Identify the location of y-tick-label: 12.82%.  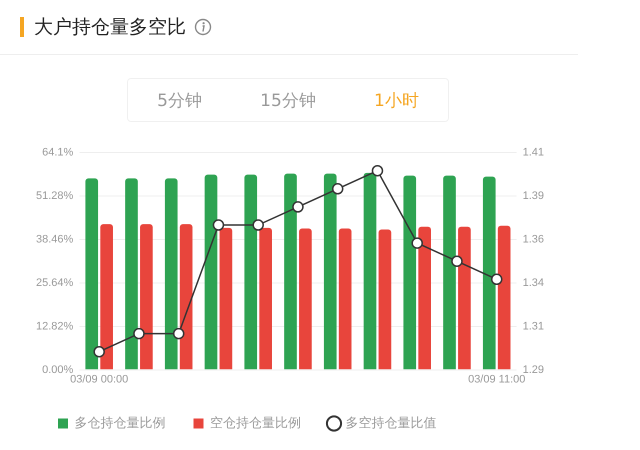
(55, 326).